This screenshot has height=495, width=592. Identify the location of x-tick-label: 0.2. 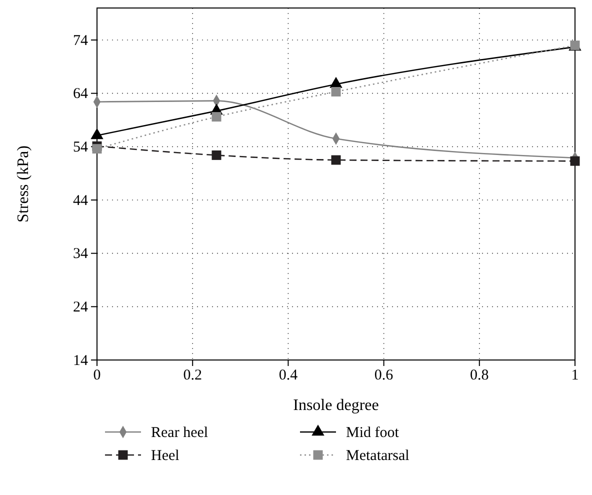
(192, 376).